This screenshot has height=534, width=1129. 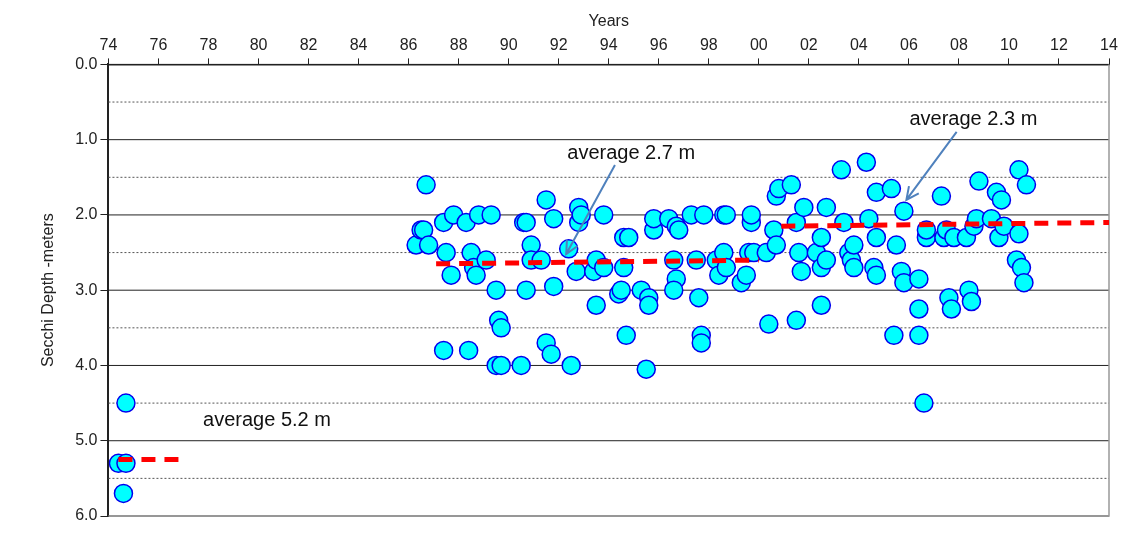 I want to click on x-tick-label: 76, so click(x=158, y=45).